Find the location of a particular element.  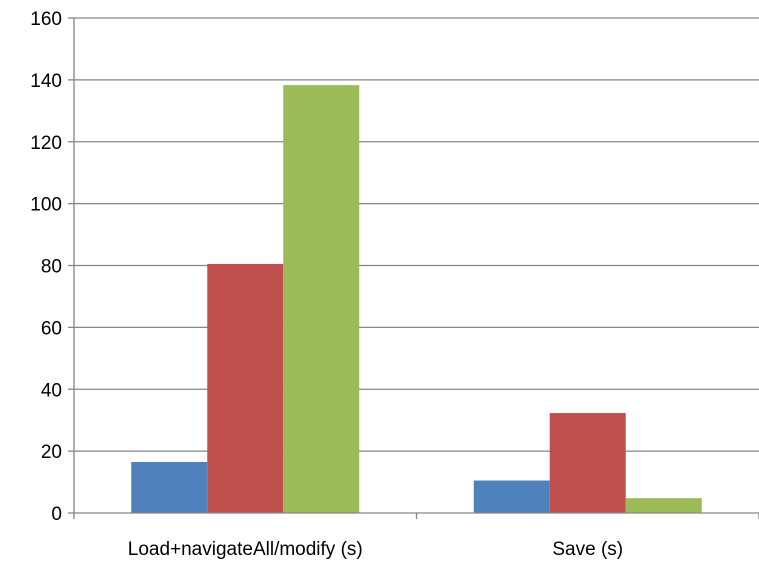

y-tick-label: 120 is located at coordinates (46, 143).